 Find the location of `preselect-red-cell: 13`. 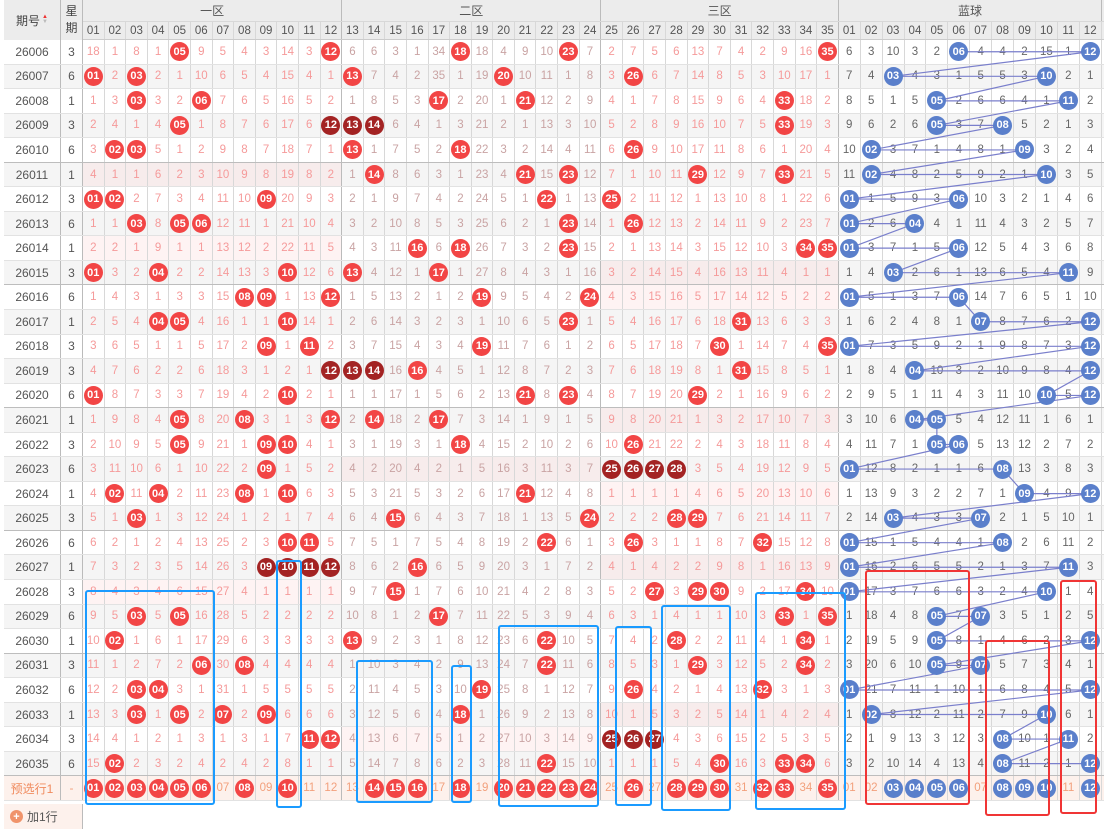

preselect-red-cell: 13 is located at coordinates (353, 788).